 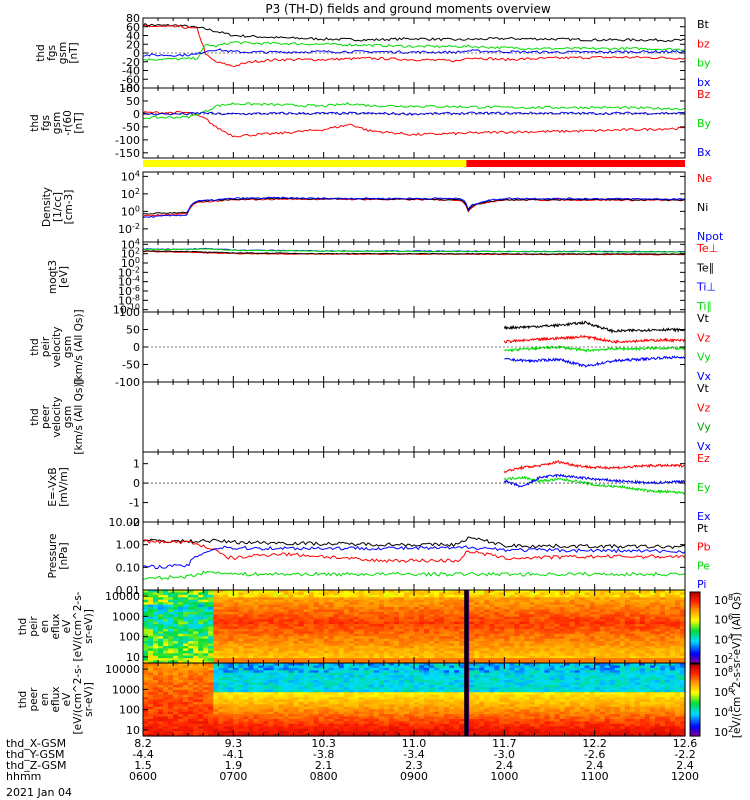 What do you see at coordinates (414, 700) in the screenshot?
I see `spectrogram-electron` at bounding box center [414, 700].